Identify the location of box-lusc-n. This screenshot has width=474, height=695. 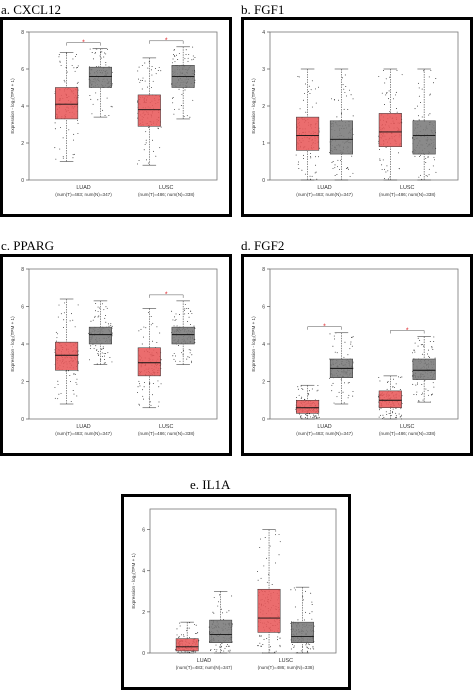
(183, 335).